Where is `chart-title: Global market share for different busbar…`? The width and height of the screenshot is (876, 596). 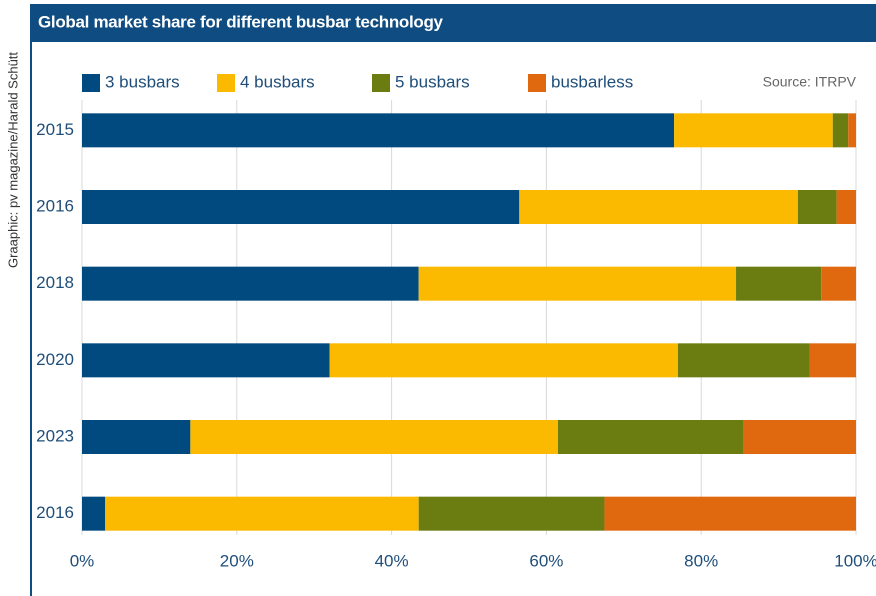
chart-title: Global market share for different busbar… is located at coordinates (241, 21).